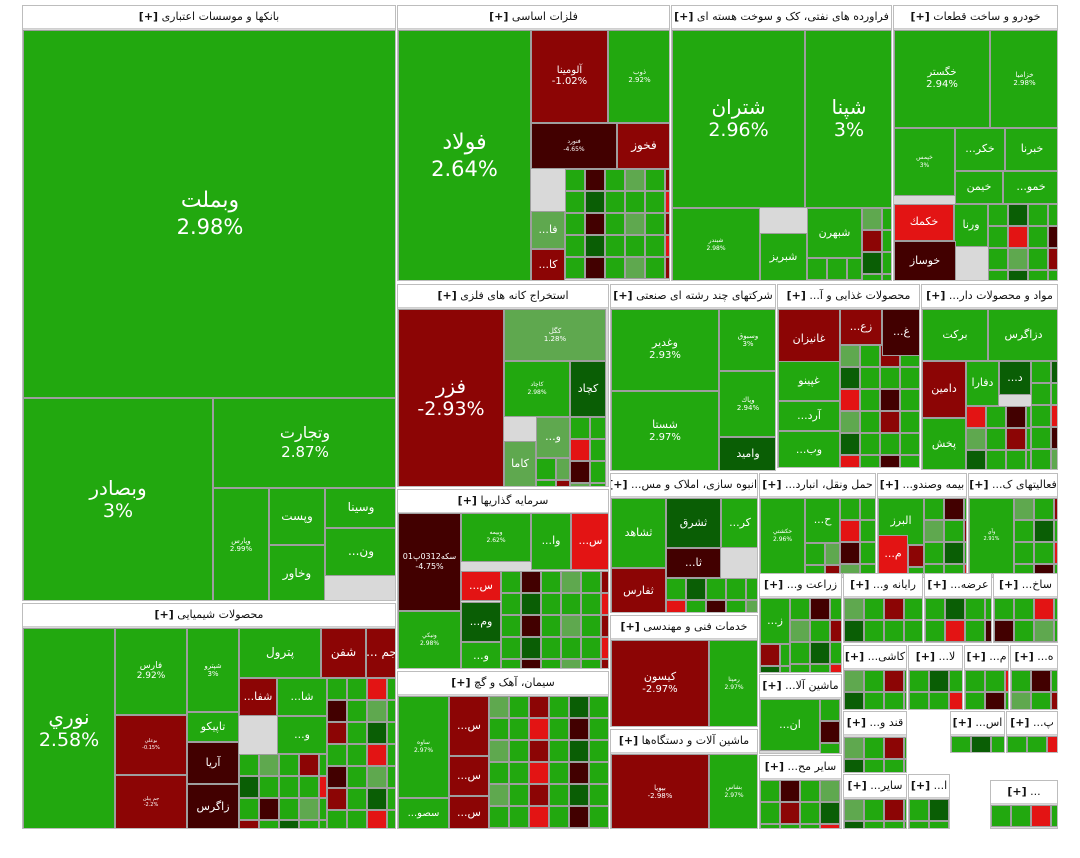 The height and width of the screenshot is (858, 1080). I want to click on stock-tile: خيمن, so click(979, 187).